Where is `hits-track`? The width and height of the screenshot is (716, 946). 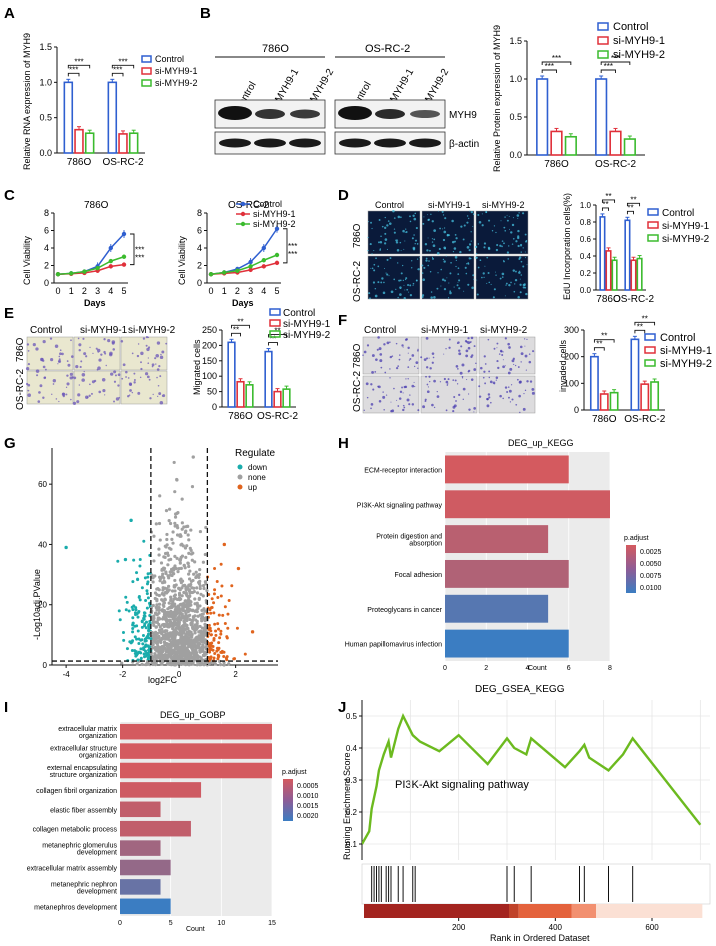 hits-track is located at coordinates (536, 884).